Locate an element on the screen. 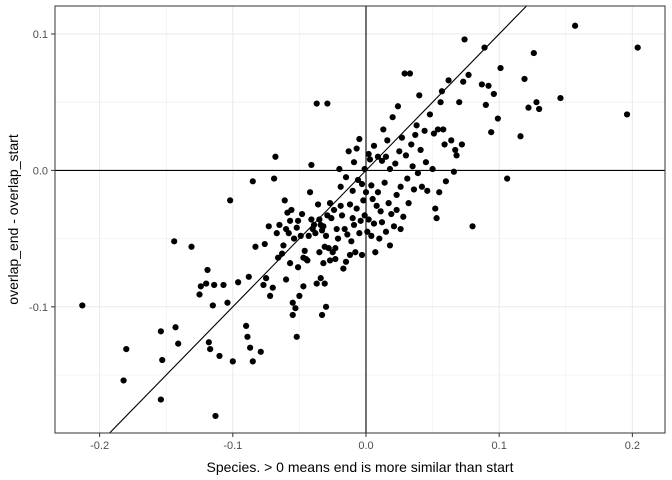 The width and height of the screenshot is (672, 480). y-tick-label: 0.1 is located at coordinates (40, 35).